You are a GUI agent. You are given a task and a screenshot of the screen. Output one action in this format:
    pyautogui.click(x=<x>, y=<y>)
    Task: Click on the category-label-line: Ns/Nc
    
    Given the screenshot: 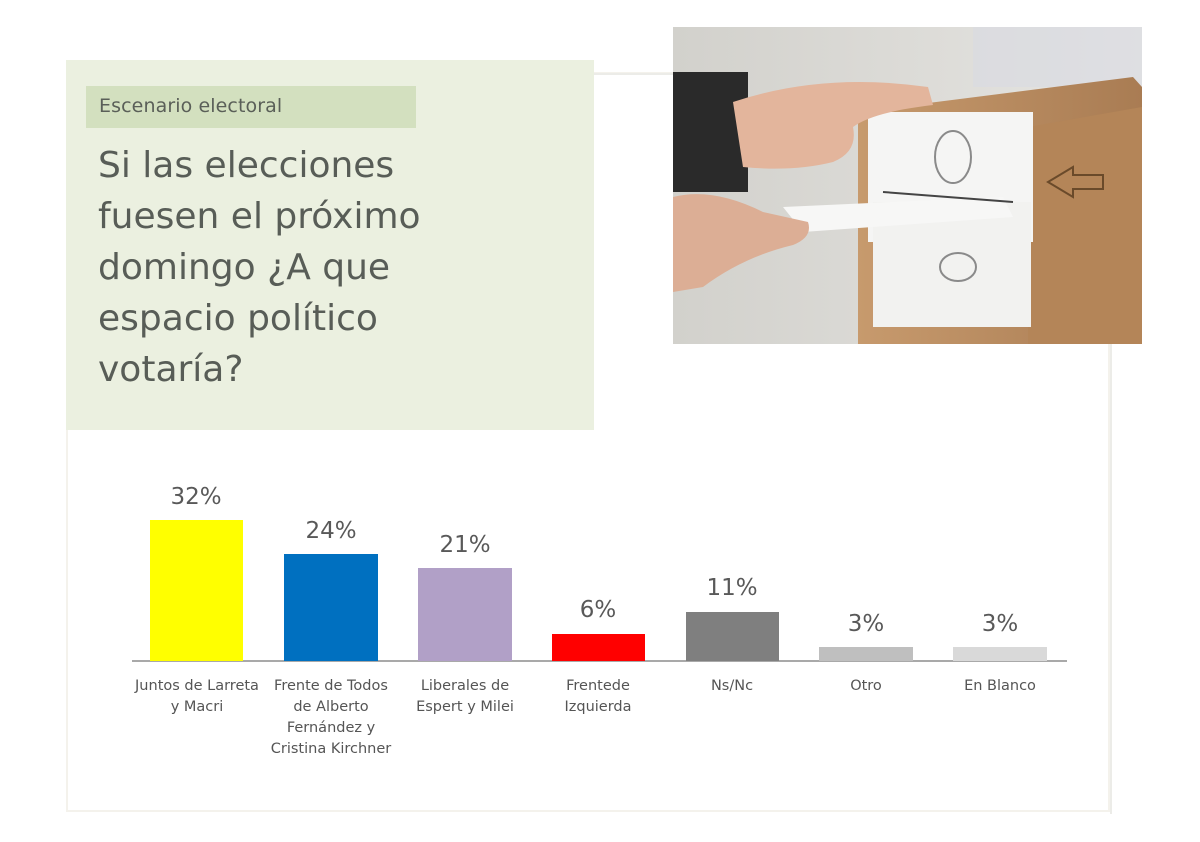 What is the action you would take?
    pyautogui.click(x=732, y=686)
    